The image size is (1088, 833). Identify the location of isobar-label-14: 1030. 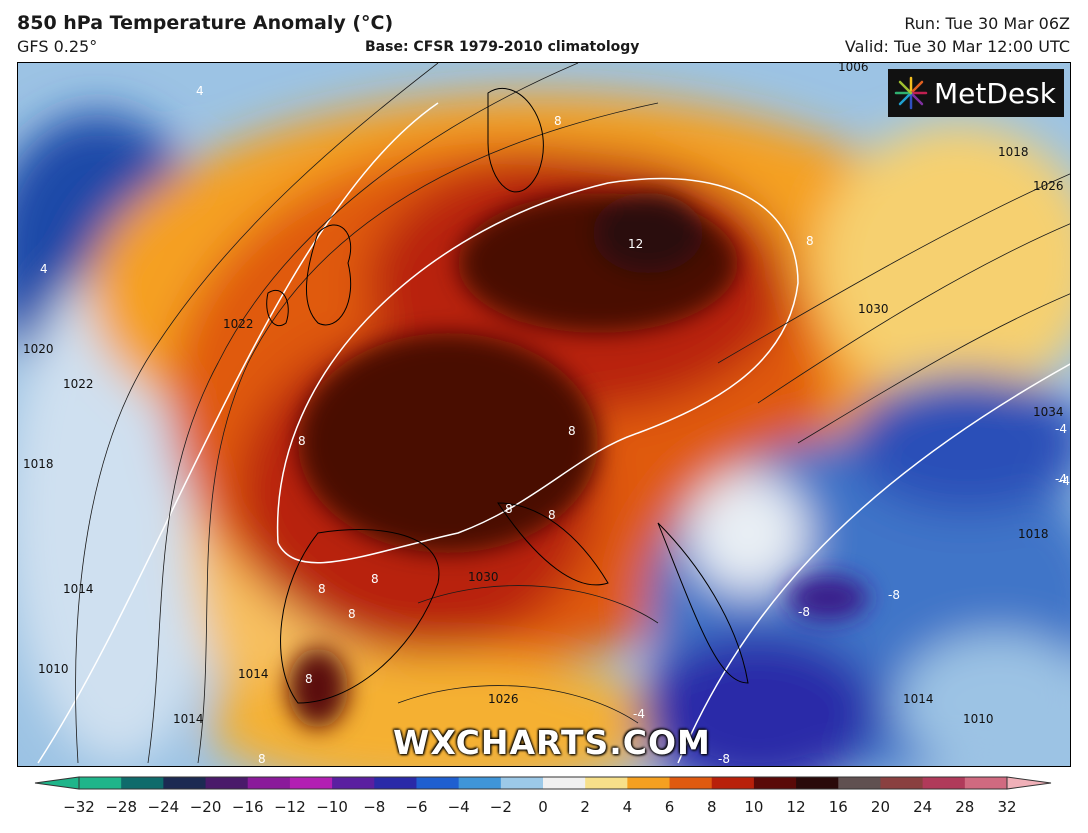
(483, 577).